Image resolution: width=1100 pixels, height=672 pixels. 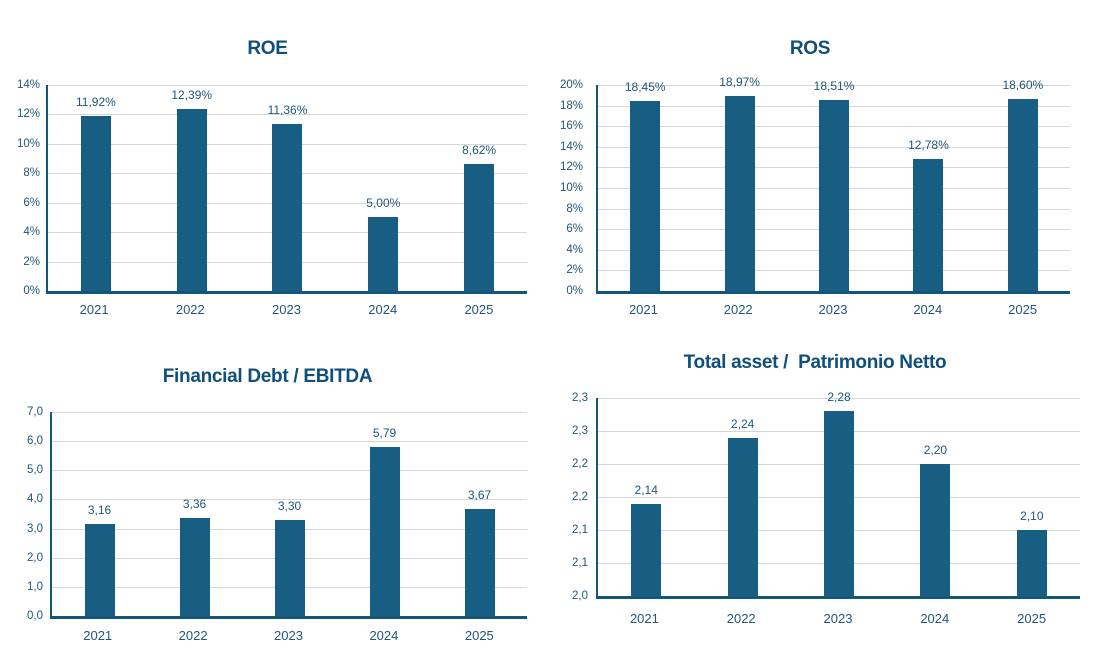 I want to click on bar-slot: 18,60%, so click(x=1023, y=184).